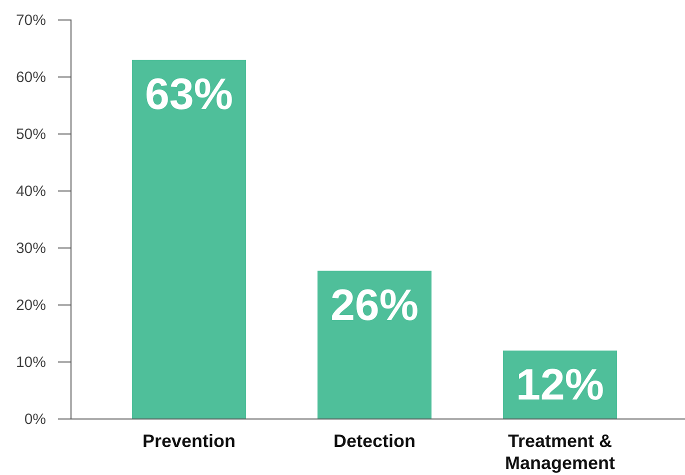  What do you see at coordinates (31, 77) in the screenshot?
I see `y-tick-label: 60%` at bounding box center [31, 77].